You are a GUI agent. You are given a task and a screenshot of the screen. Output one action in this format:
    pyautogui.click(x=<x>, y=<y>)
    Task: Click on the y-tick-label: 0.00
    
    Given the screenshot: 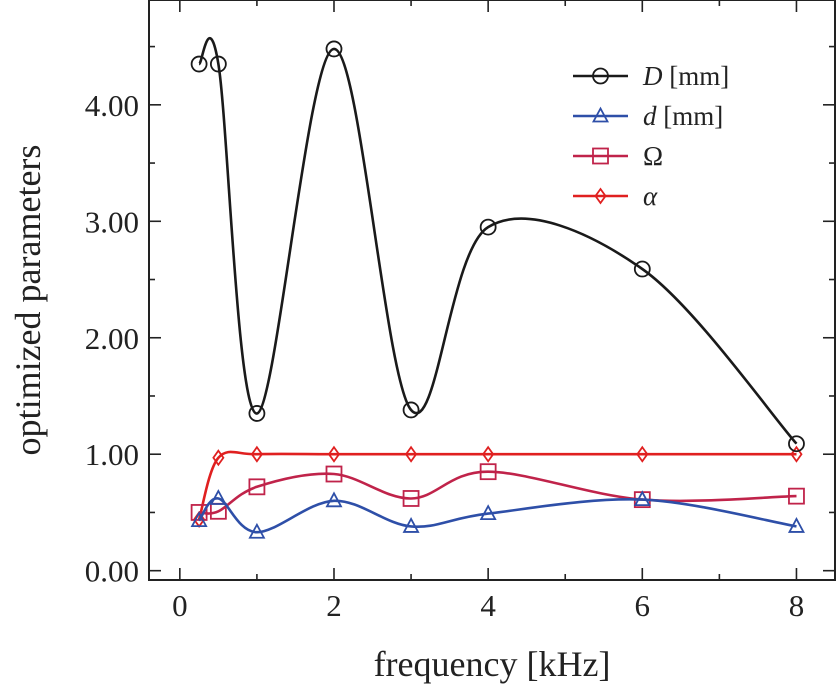 What is the action you would take?
    pyautogui.click(x=112, y=571)
    